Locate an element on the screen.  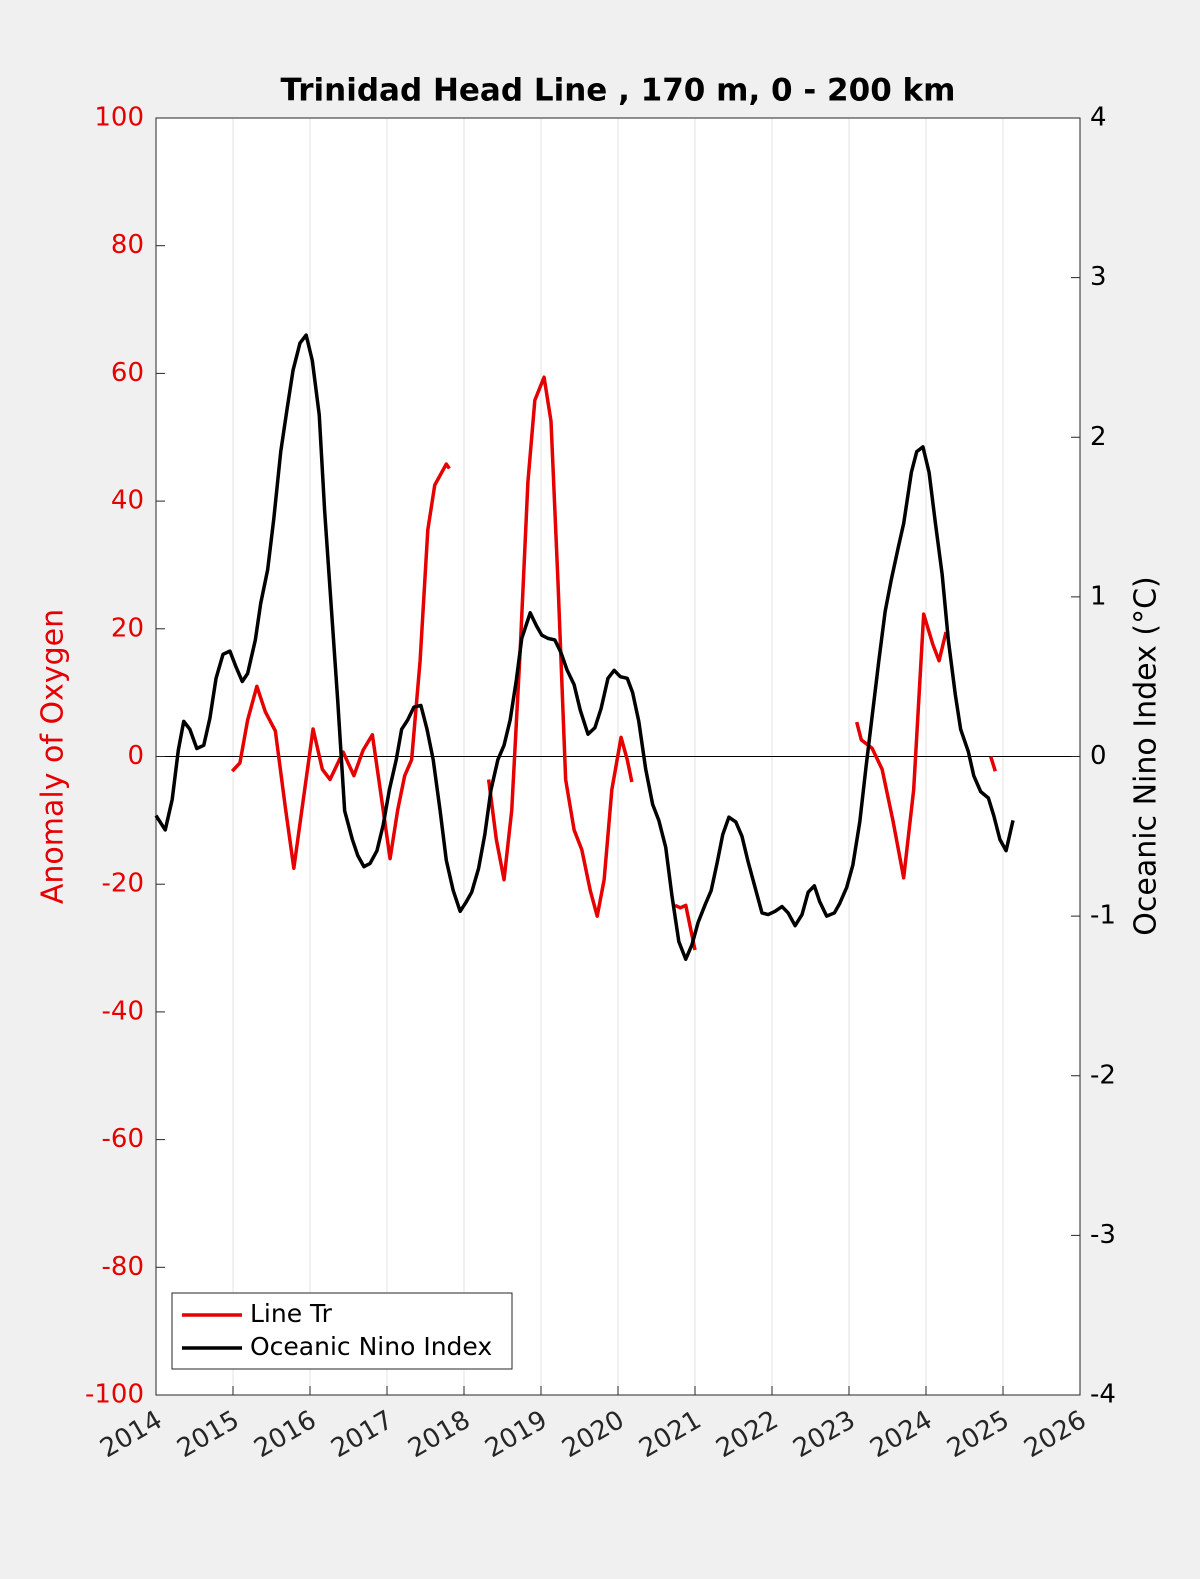
x-tick-label: 2020 is located at coordinates (593, 1434).